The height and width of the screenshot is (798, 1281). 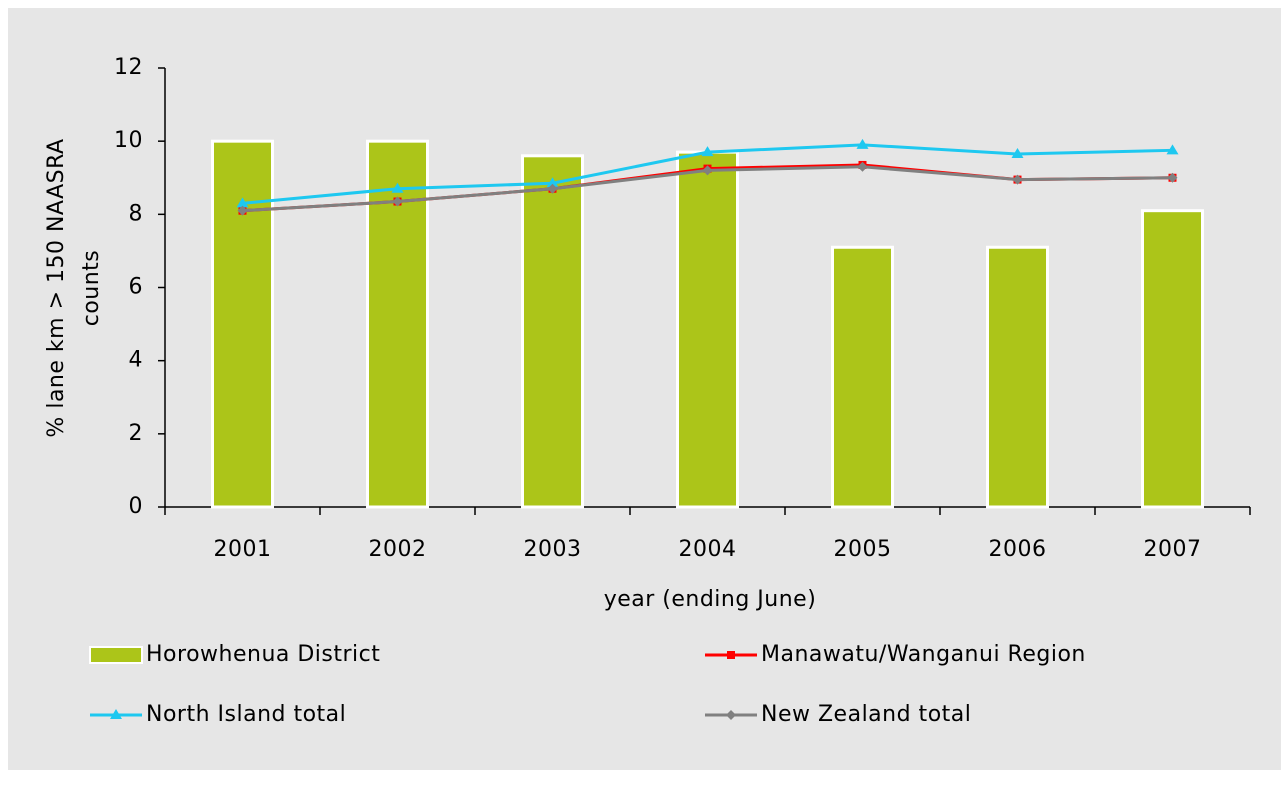 What do you see at coordinates (136, 433) in the screenshot?
I see `y-tick-label: 2` at bounding box center [136, 433].